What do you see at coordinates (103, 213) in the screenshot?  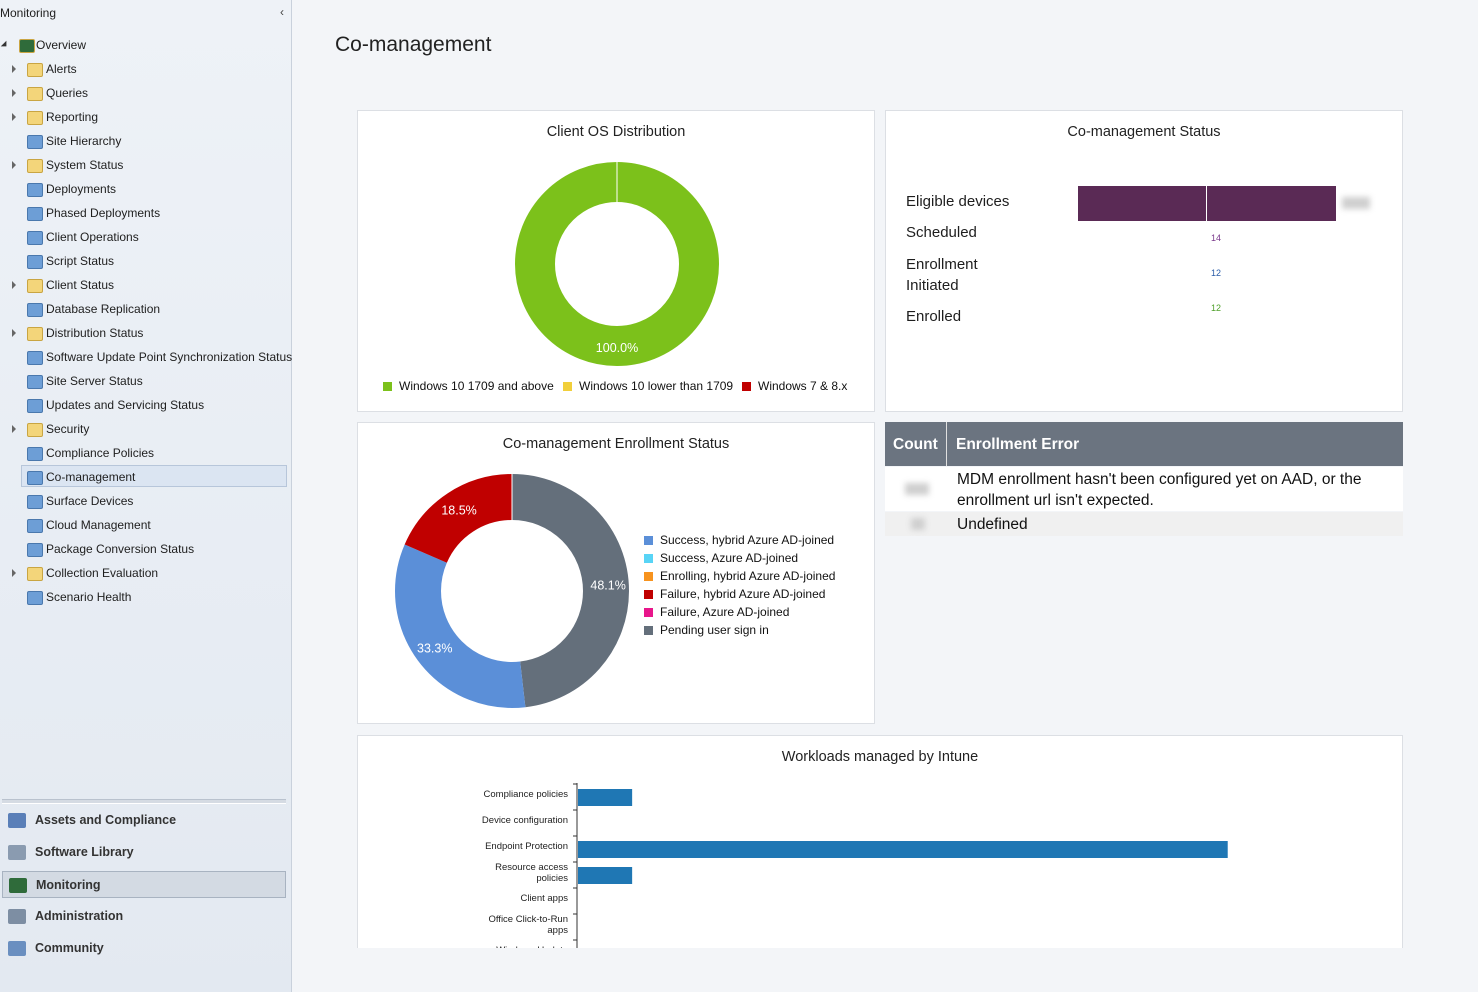 I see `nav-item: Phased Deployments` at bounding box center [103, 213].